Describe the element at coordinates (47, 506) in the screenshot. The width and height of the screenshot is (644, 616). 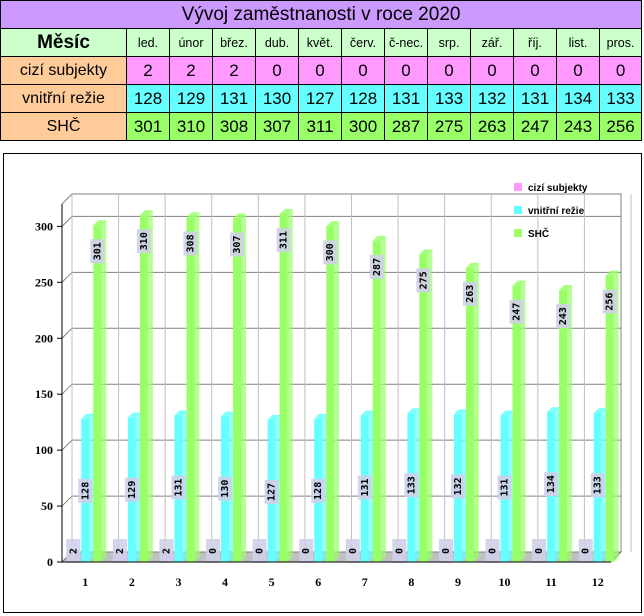
I see `y-tick-label: 50` at that location.